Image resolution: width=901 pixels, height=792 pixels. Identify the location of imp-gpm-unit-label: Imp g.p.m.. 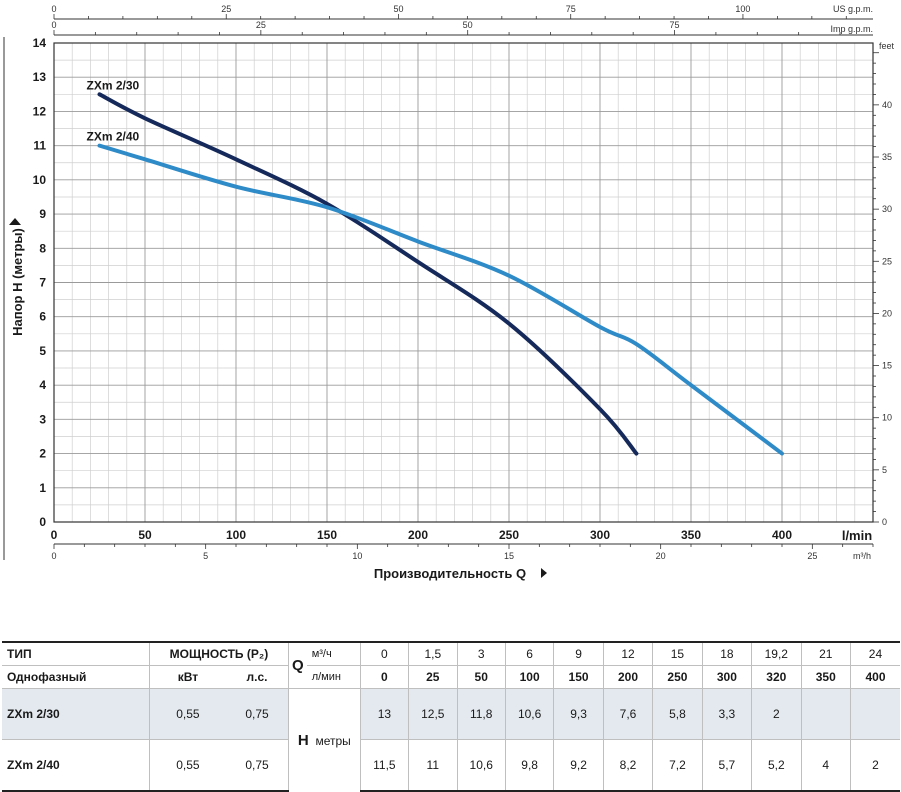
(851, 29).